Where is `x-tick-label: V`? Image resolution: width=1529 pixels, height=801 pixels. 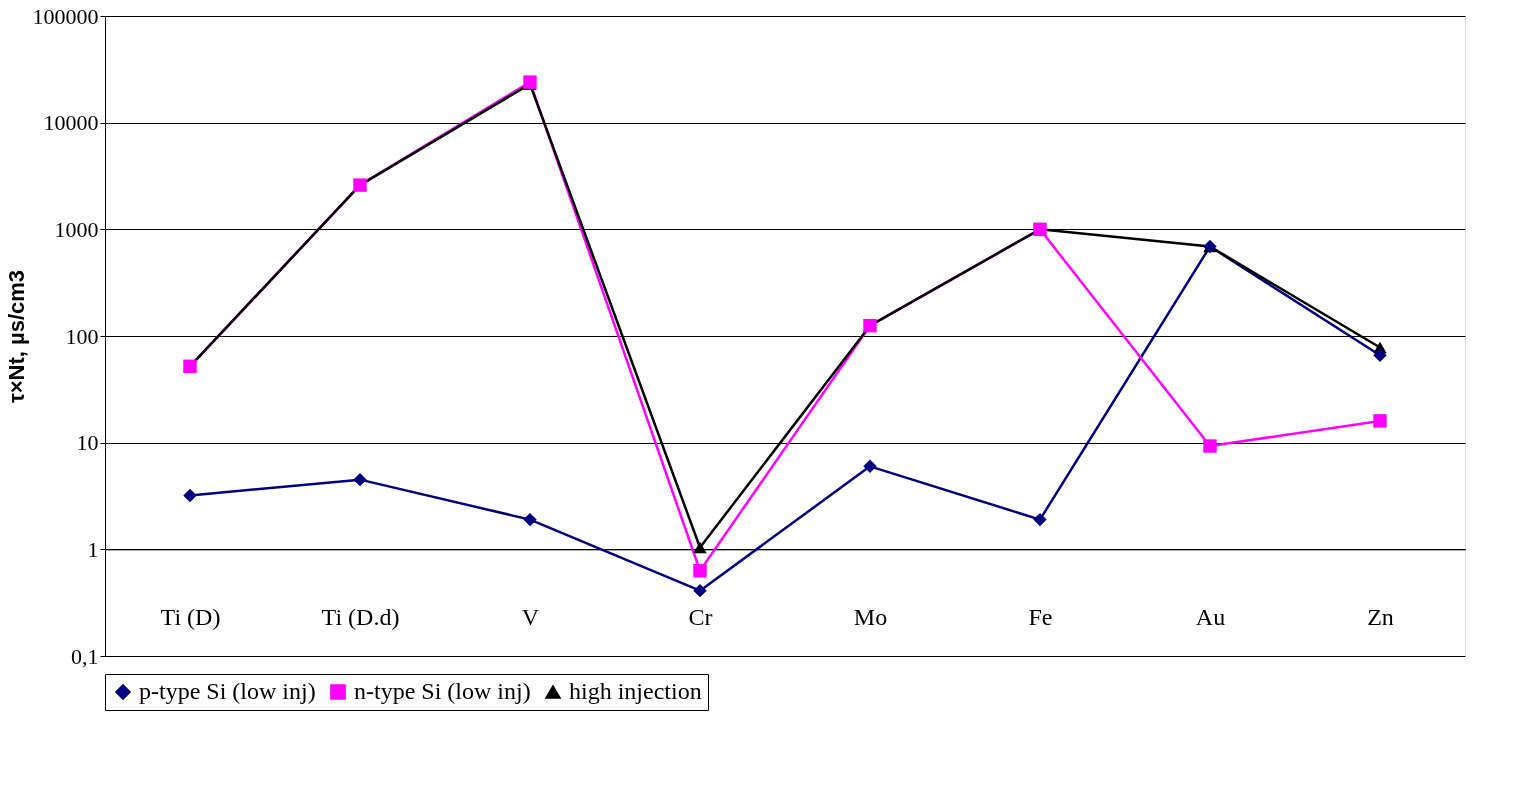
x-tick-label: V is located at coordinates (530, 616).